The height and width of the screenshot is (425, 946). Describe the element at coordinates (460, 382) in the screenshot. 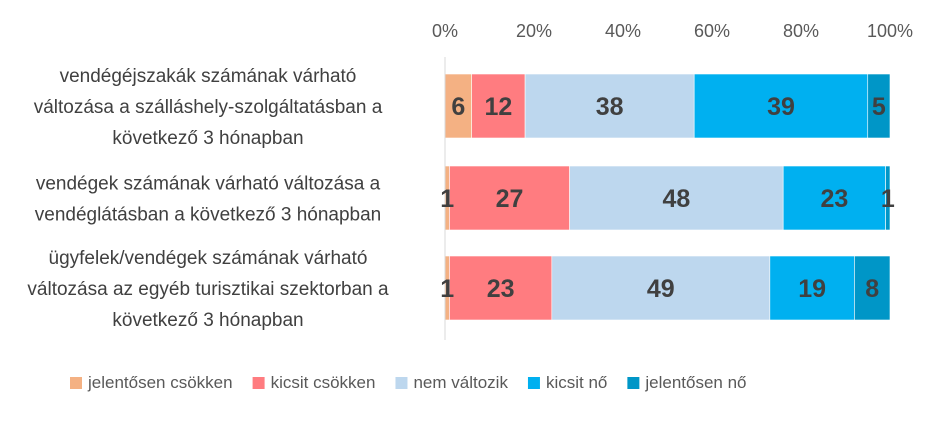

I see `legend-label: nem változik` at that location.